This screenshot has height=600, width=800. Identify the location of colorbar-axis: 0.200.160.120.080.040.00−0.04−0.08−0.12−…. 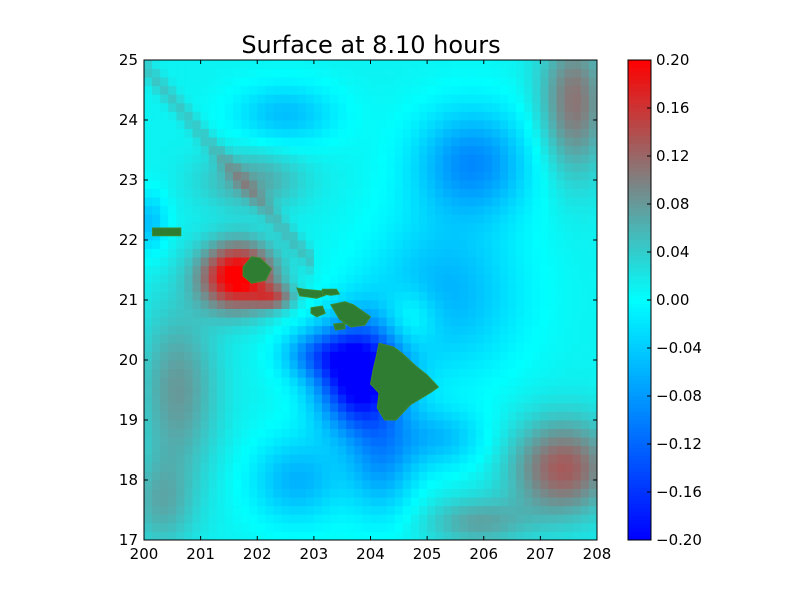
(674, 300).